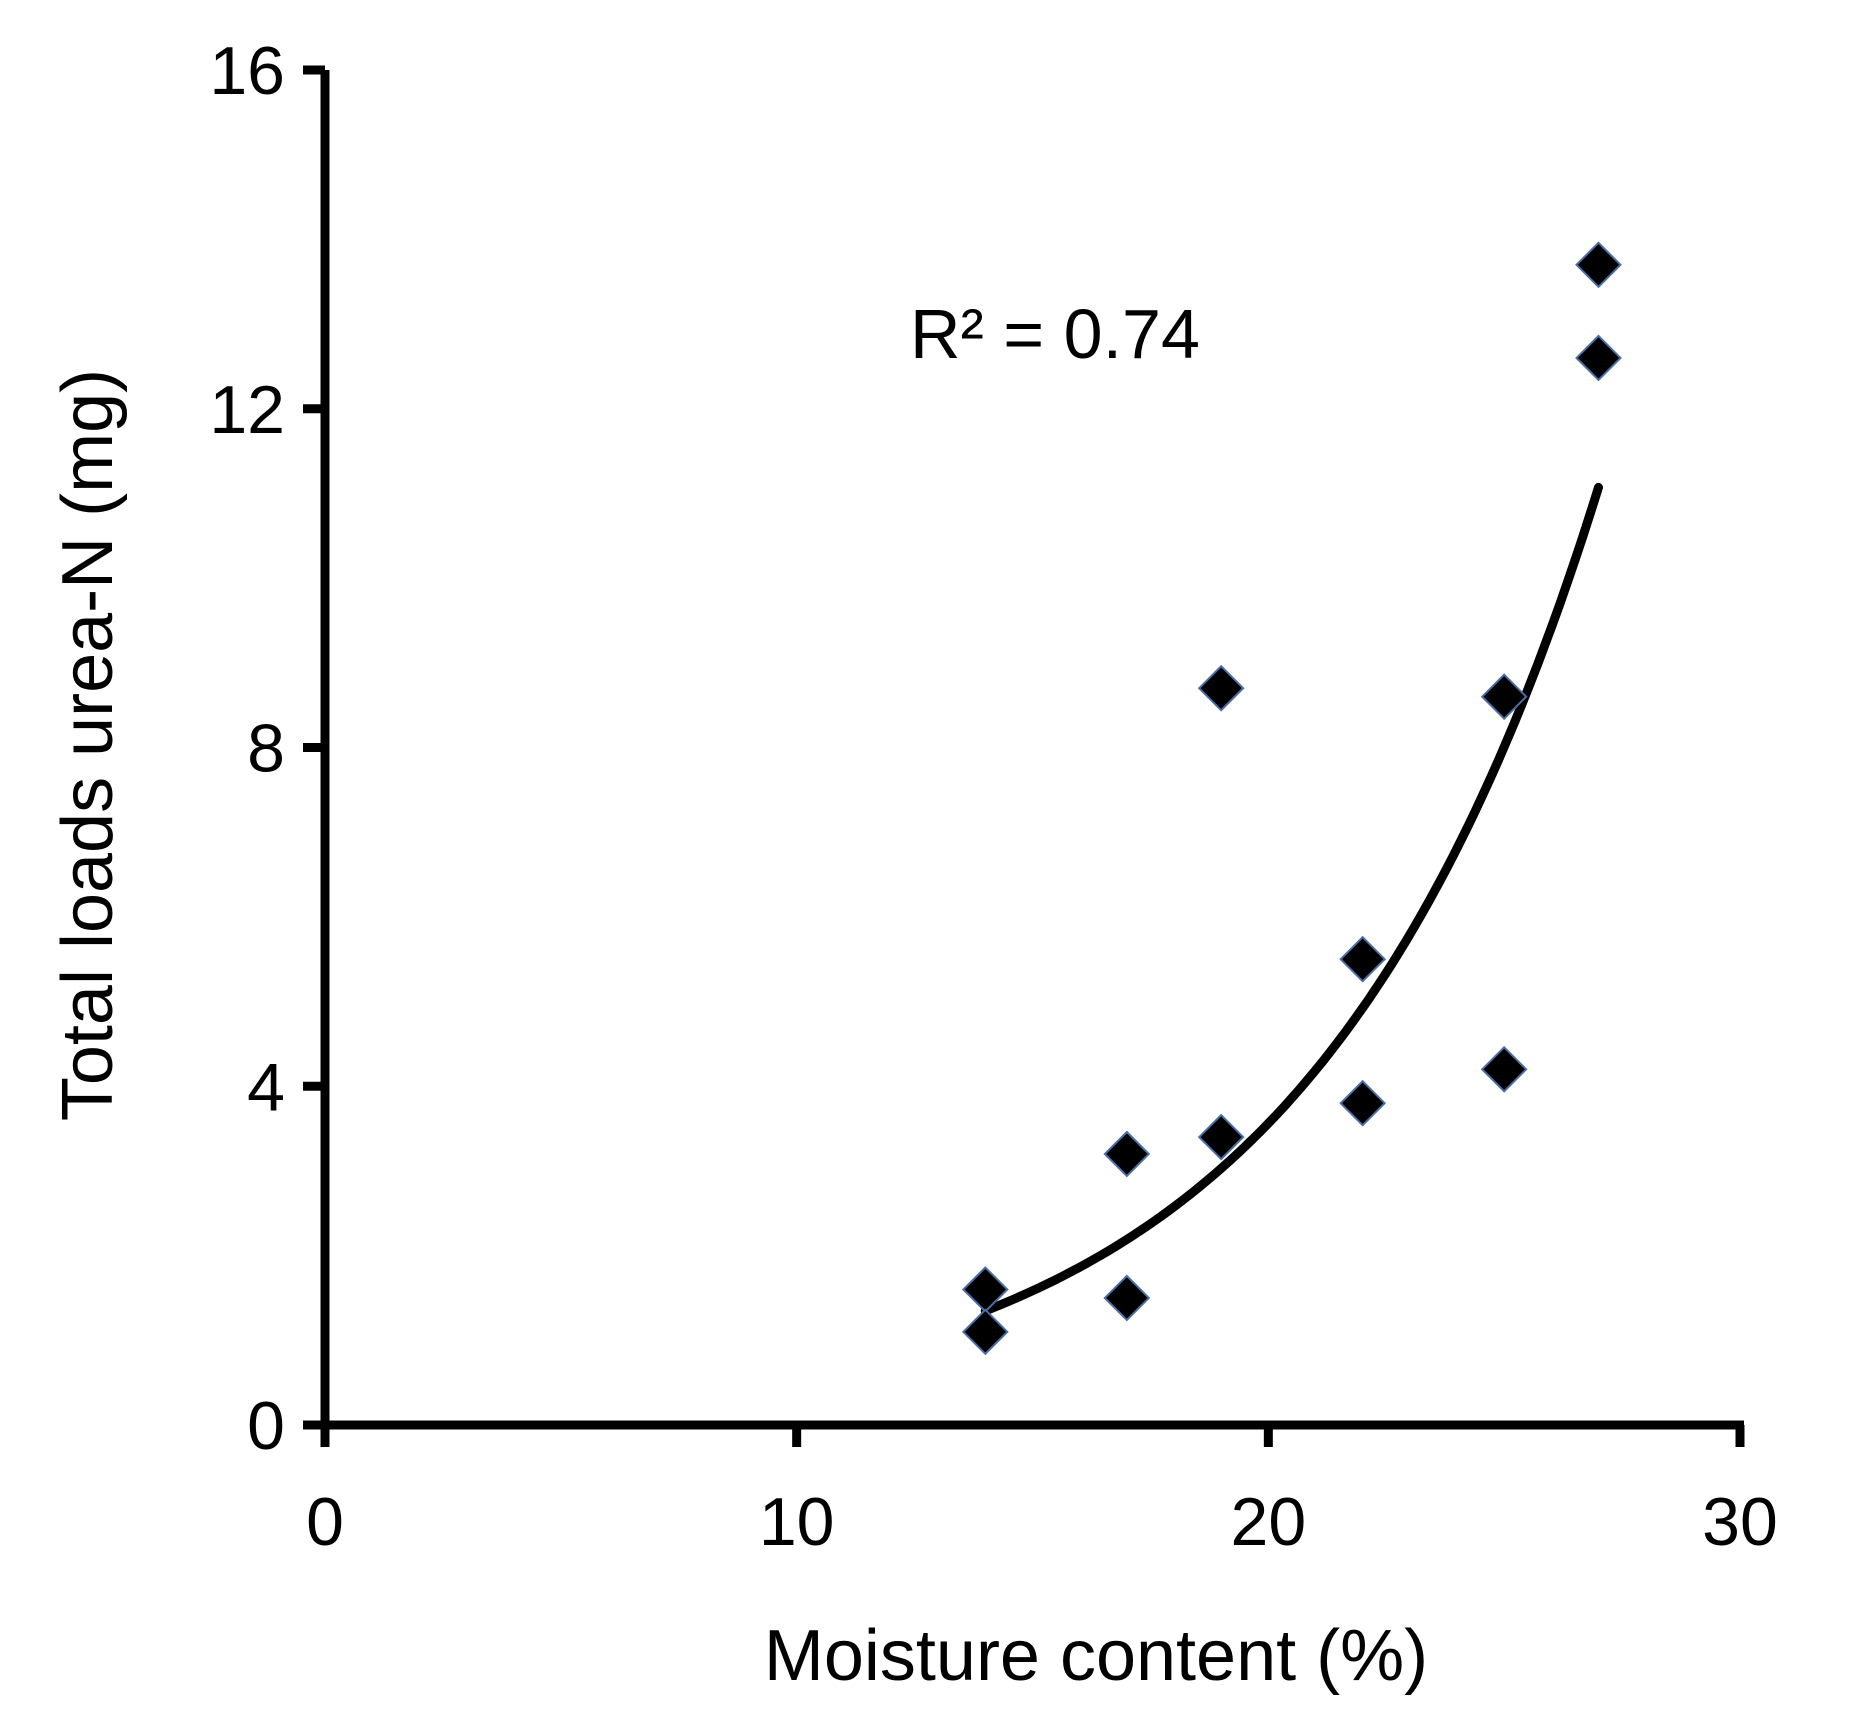 This screenshot has width=1866, height=1720. Describe the element at coordinates (266, 1087) in the screenshot. I see `y-tick-label: 4` at that location.